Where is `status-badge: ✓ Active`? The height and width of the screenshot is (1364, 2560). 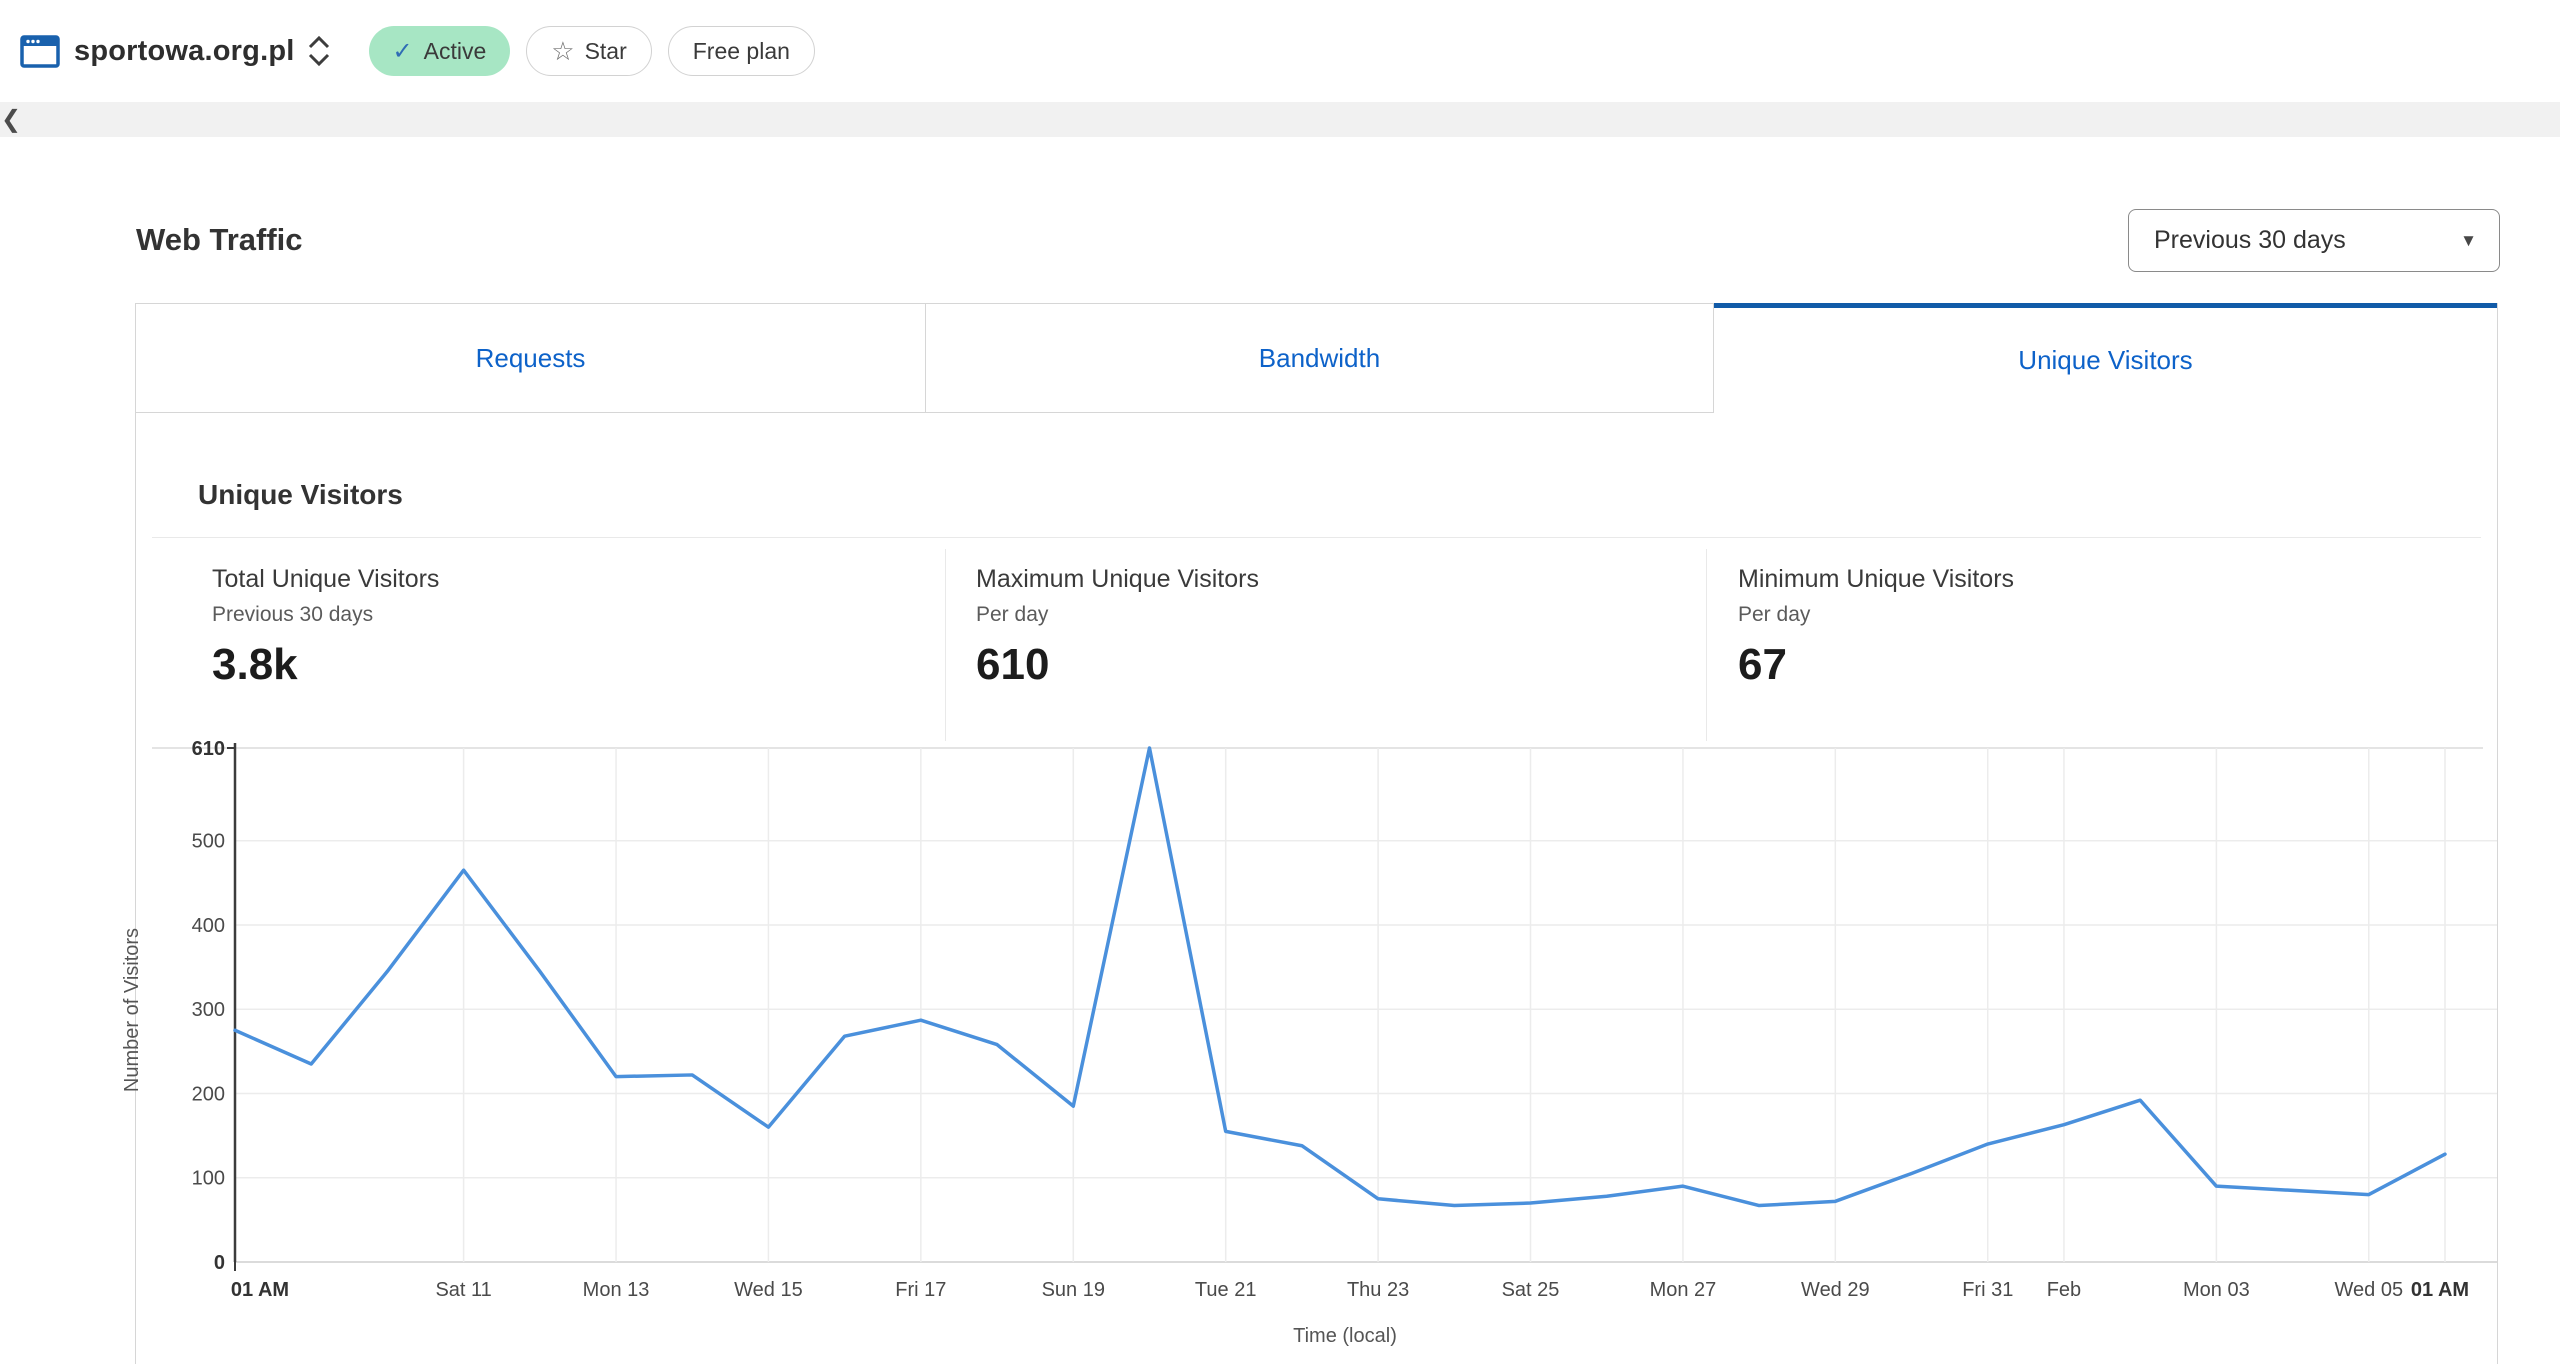 status-badge: ✓ Active is located at coordinates (439, 51).